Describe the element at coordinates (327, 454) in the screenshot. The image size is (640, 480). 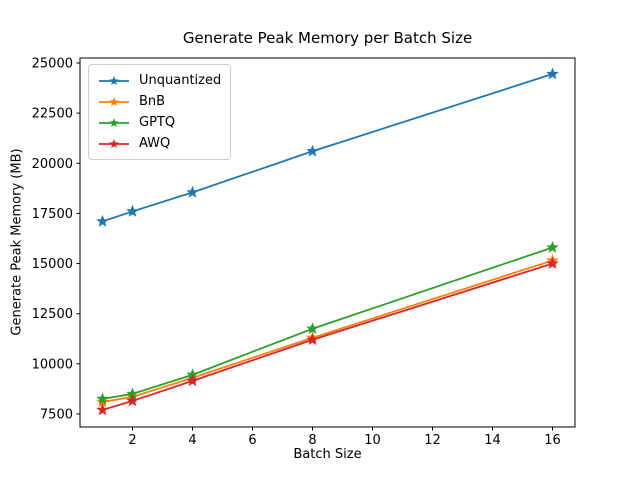
I see `x-axis-label: Batch Size` at that location.